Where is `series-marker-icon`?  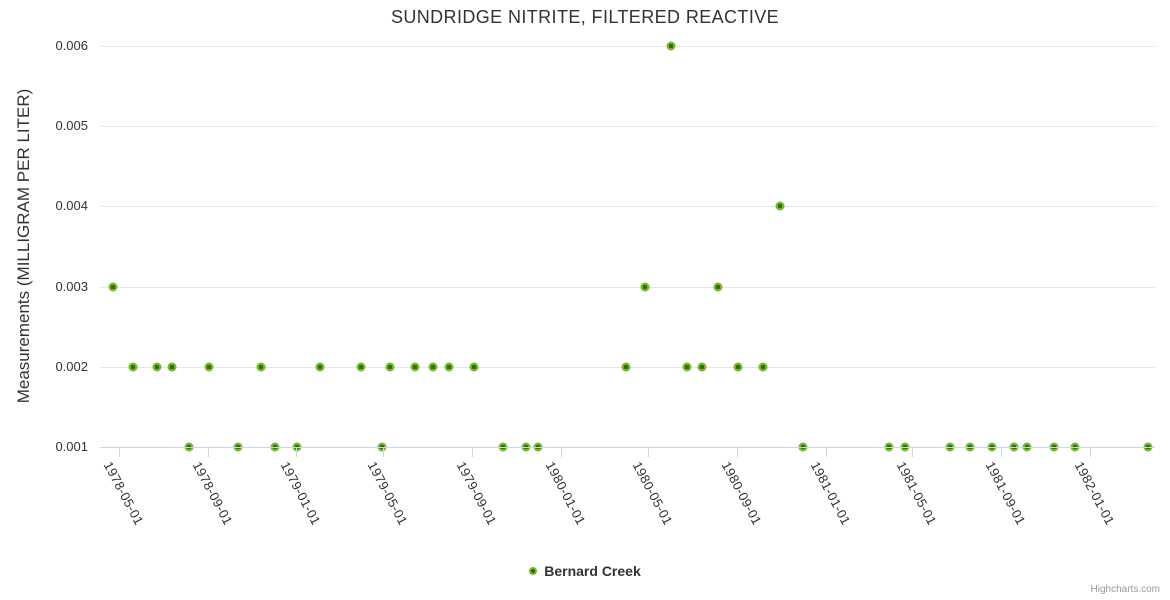 series-marker-icon is located at coordinates (533, 571).